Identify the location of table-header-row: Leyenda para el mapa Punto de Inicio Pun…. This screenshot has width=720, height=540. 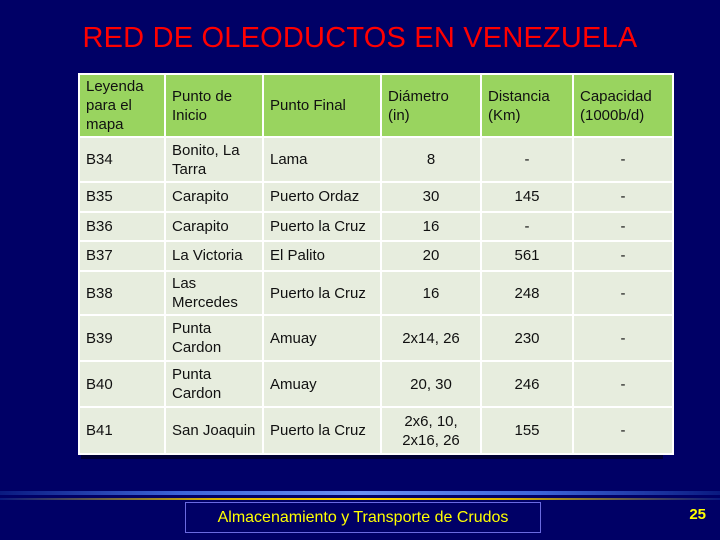
(376, 106).